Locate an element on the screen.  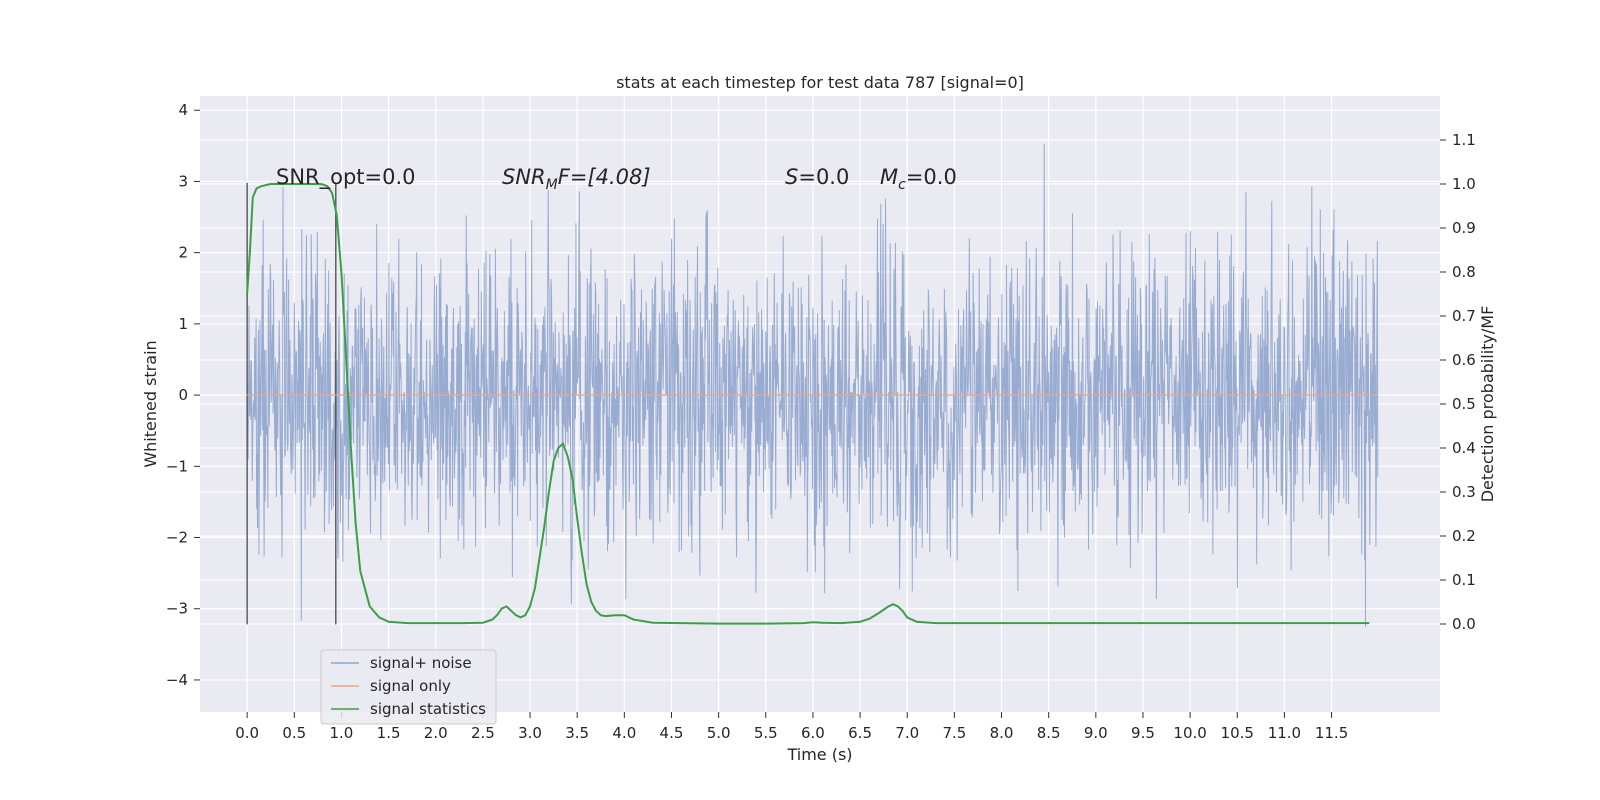
y2-axis-ticks: 1.1 1.0 0.9 0.8 0.7 0.6 0.5 0.4 0.3 0.2 0.1 0.0 is located at coordinates (1458, 382).